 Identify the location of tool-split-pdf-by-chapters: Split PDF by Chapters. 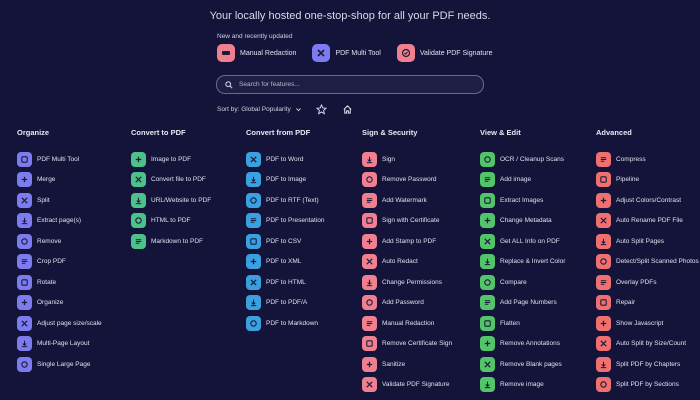
(647, 364).